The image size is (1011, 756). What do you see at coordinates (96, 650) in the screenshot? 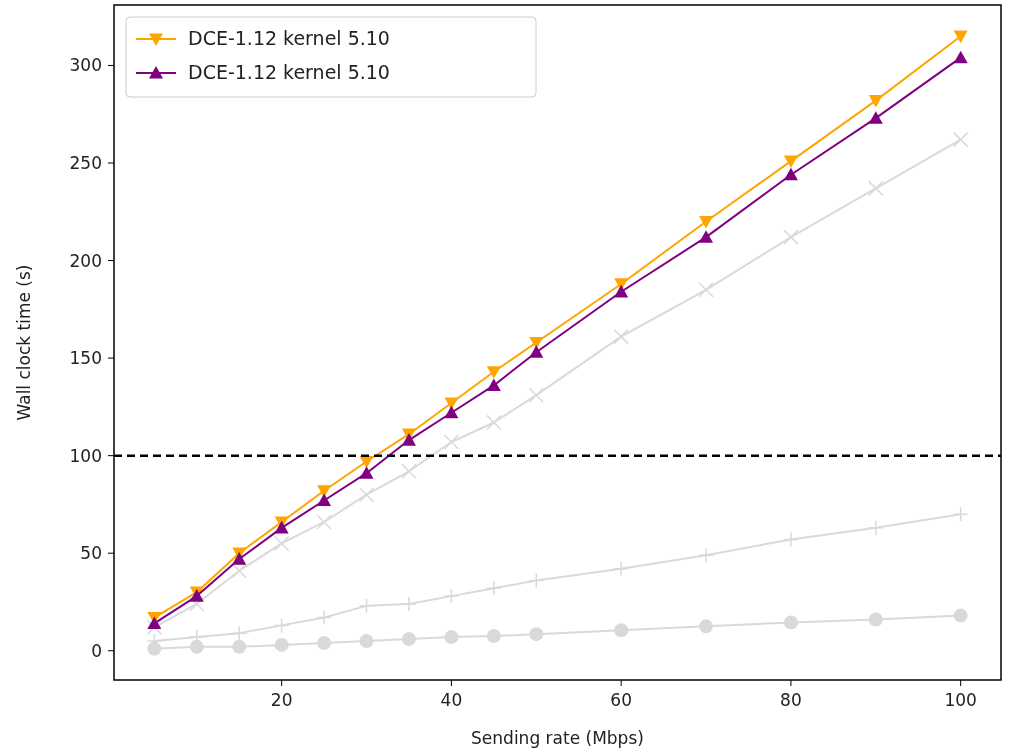
I see `y-tick-label: 0` at bounding box center [96, 650].